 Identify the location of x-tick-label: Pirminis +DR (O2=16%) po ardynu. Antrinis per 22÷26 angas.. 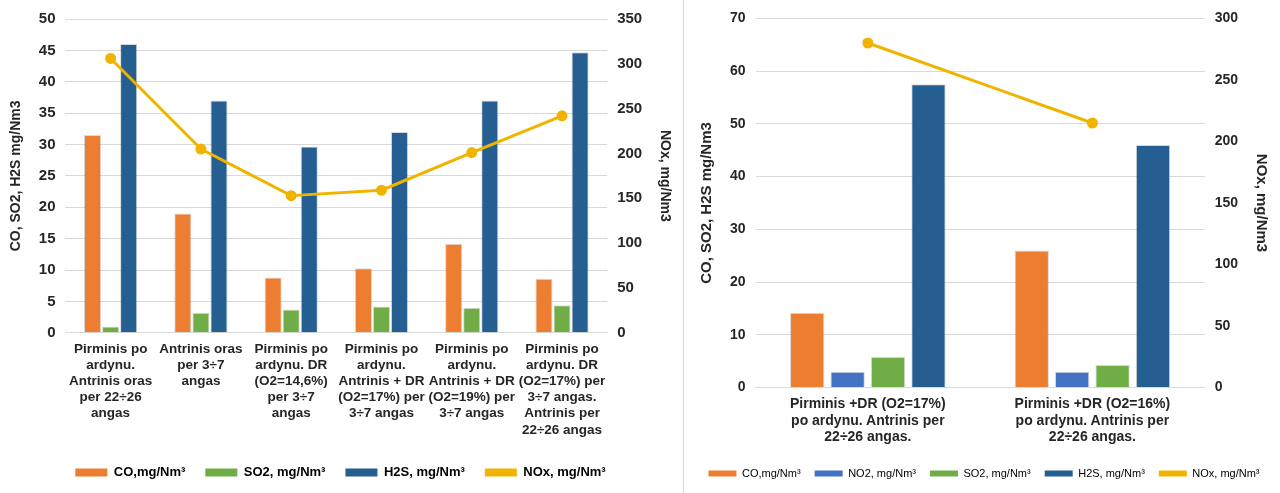
(1092, 419).